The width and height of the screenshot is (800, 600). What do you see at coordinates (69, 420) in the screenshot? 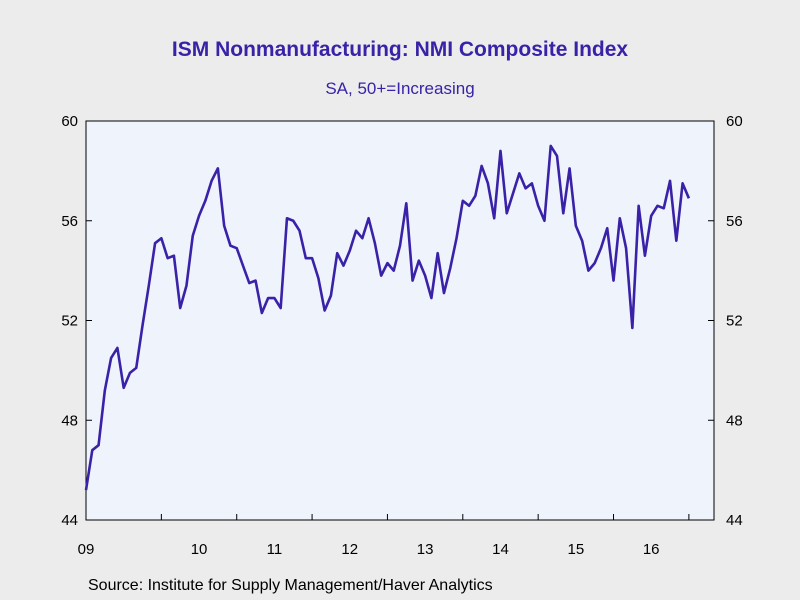
I see `y-tick-label-left: 48` at bounding box center [69, 420].